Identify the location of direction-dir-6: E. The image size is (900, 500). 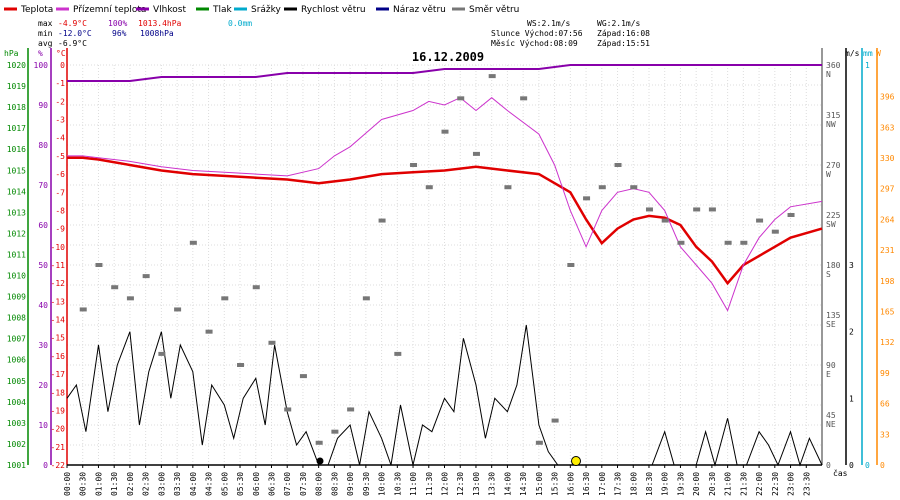
(828, 374).